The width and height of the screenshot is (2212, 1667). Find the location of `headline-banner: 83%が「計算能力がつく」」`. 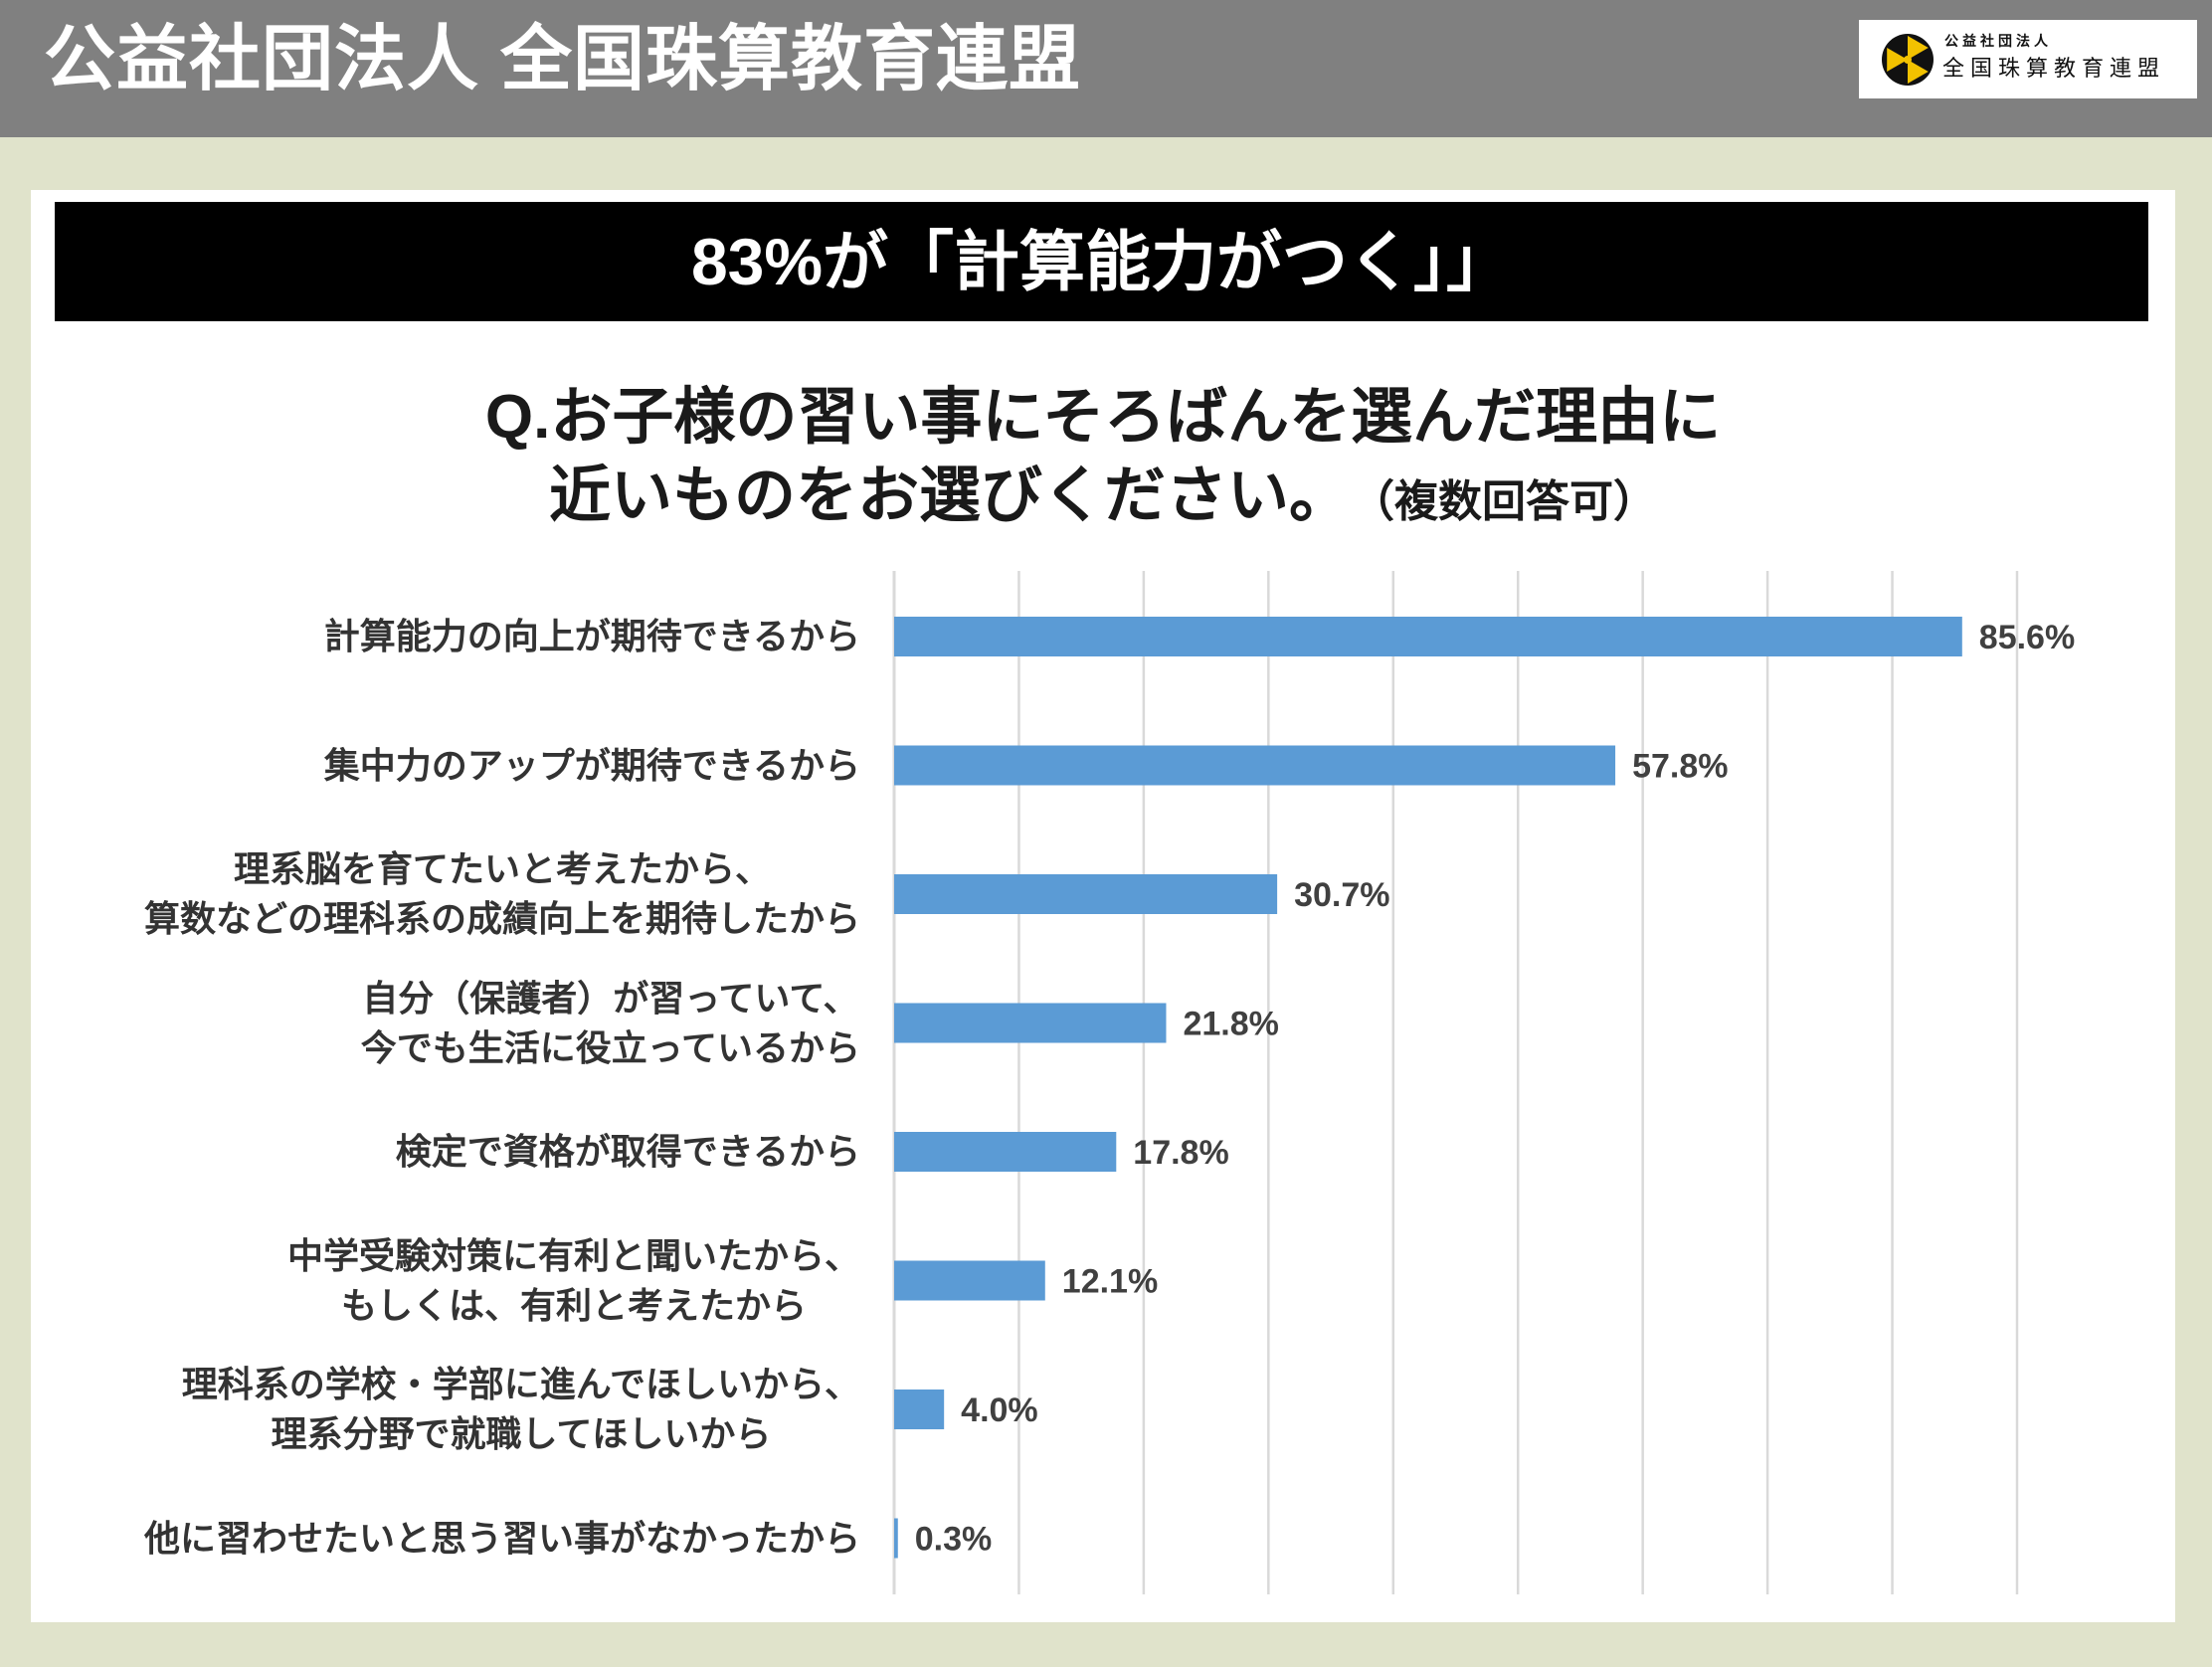

headline-banner: 83%が「計算能力がつく」」 is located at coordinates (1101, 261).